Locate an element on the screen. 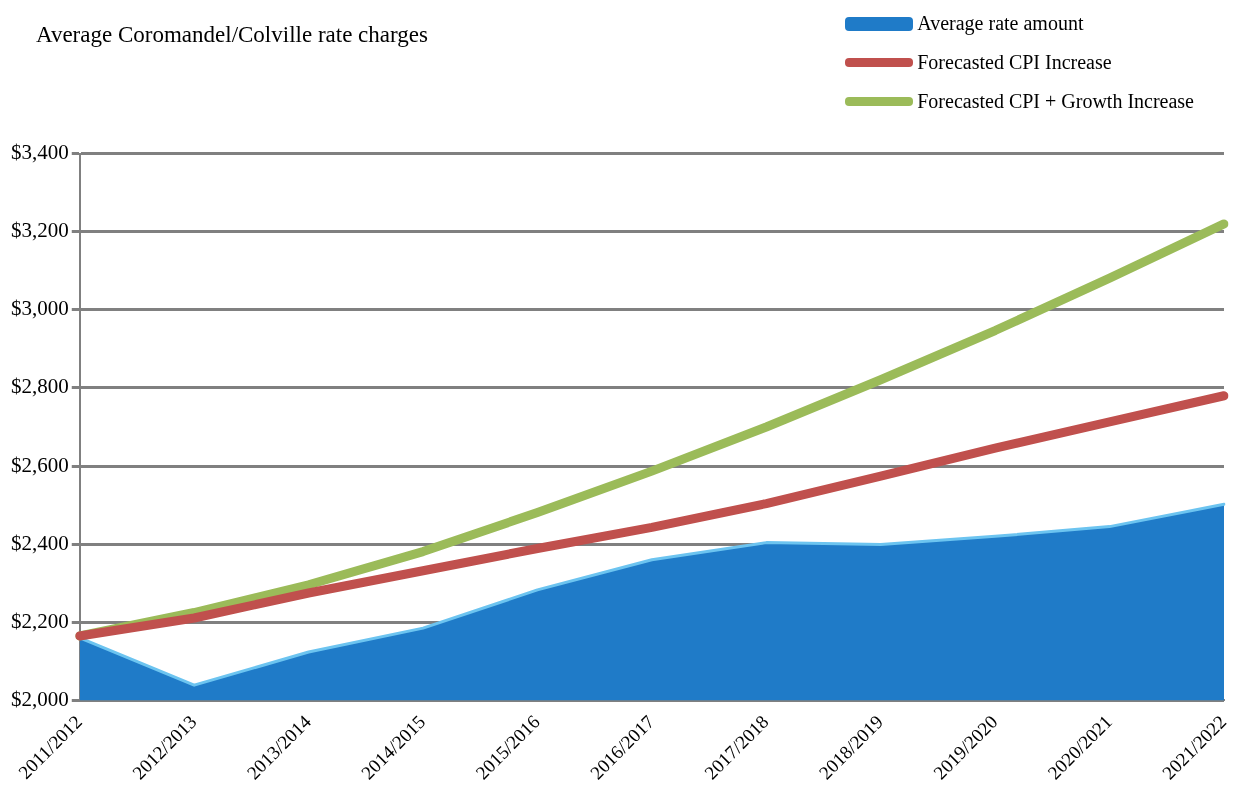  y-tick-label: $2,800 is located at coordinates (40, 386).